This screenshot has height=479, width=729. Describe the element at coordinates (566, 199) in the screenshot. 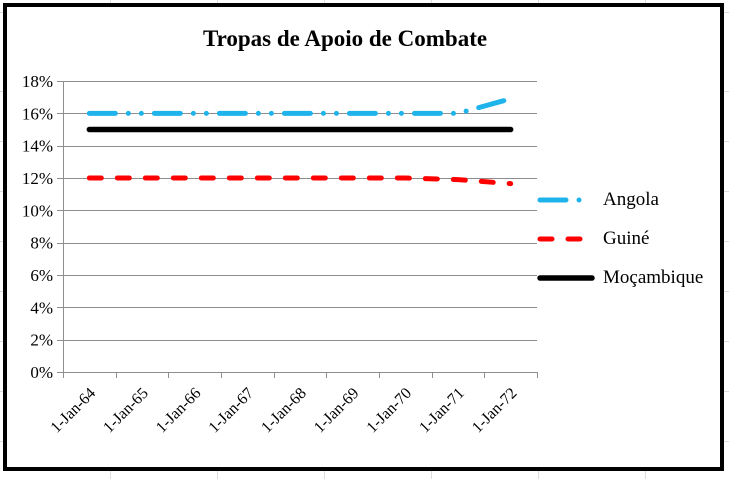

I see `angola-line-swatch-icon` at that location.